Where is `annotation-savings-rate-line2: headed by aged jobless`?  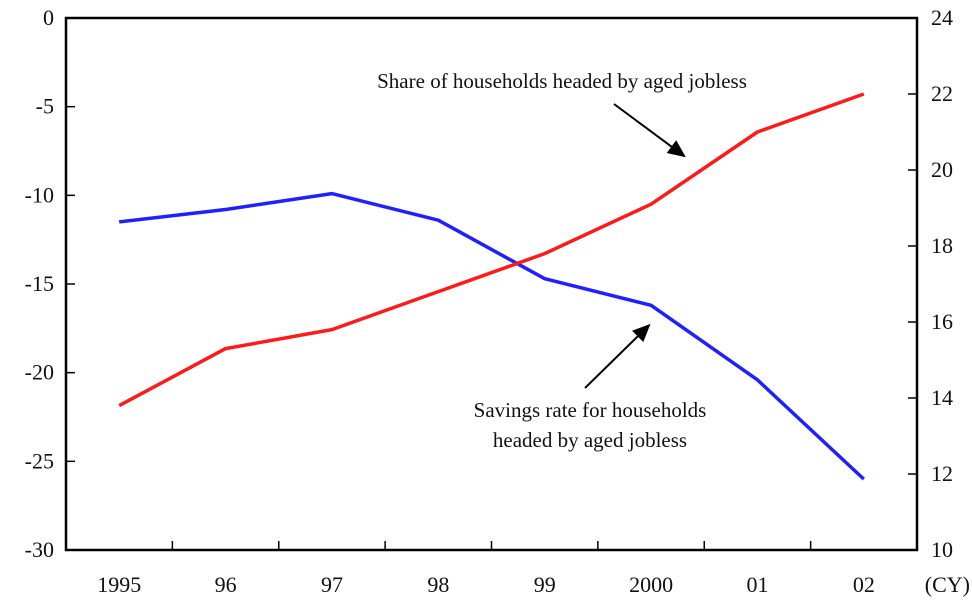
annotation-savings-rate-line2: headed by aged jobless is located at coordinates (590, 440).